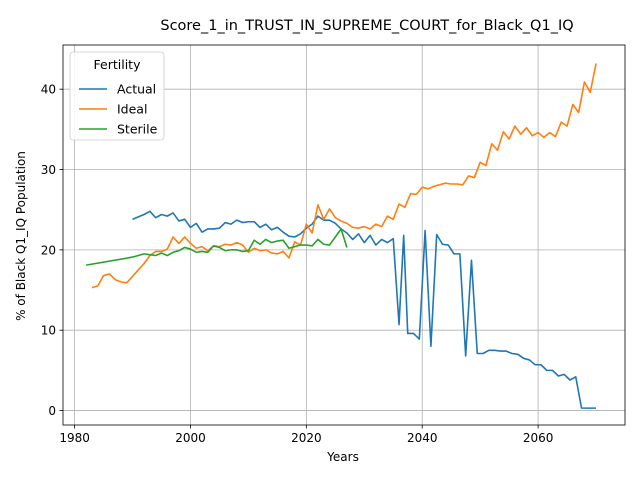  I want to click on x-tick-label: 2060, so click(538, 438).